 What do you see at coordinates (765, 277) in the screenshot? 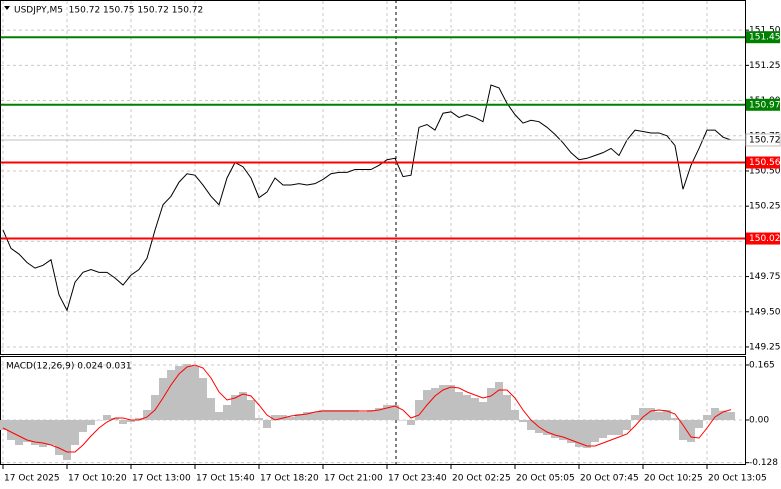
I see `y-tick-label: 149.75` at bounding box center [765, 277].